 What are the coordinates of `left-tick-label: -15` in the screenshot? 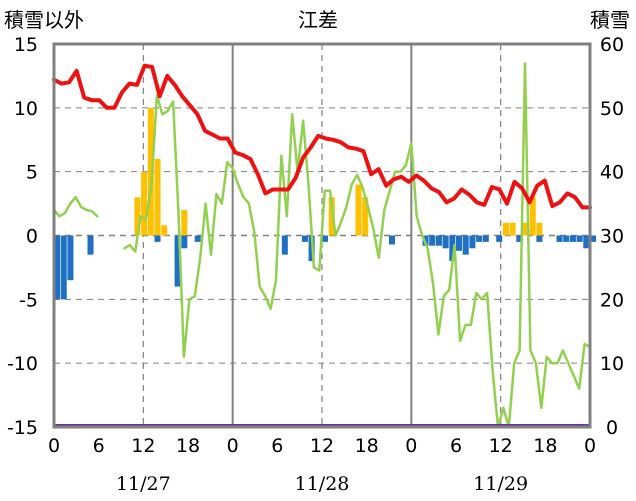 It's located at (22, 428).